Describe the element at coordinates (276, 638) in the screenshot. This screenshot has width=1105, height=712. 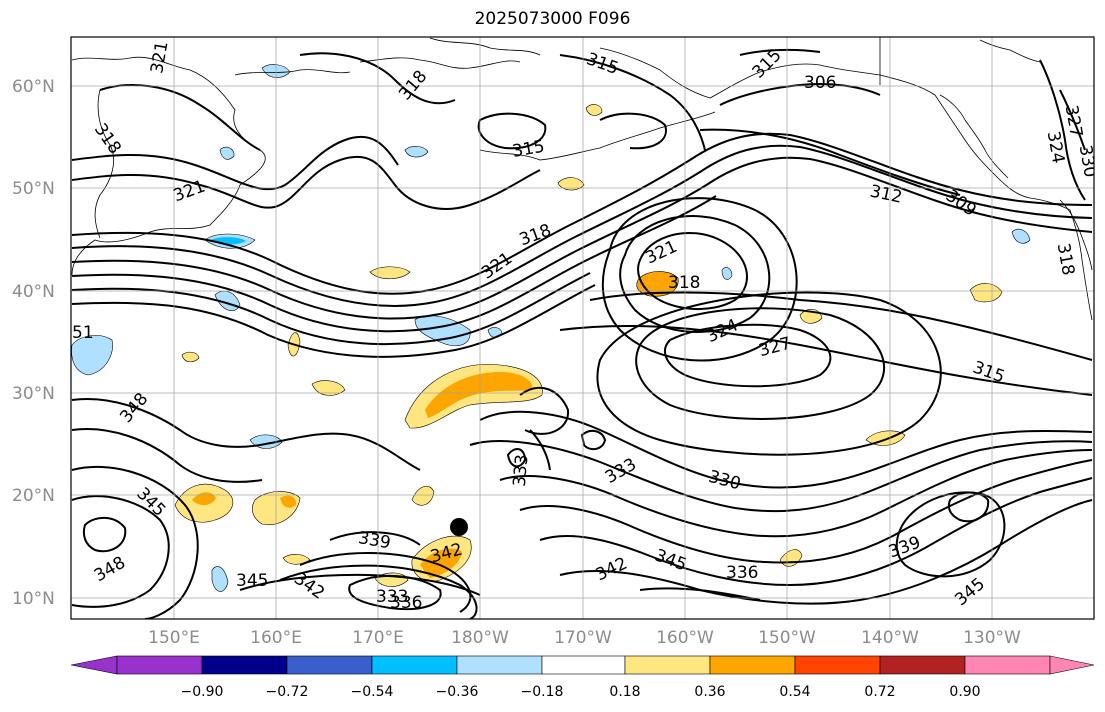
I see `lon-label: 160°E` at that location.